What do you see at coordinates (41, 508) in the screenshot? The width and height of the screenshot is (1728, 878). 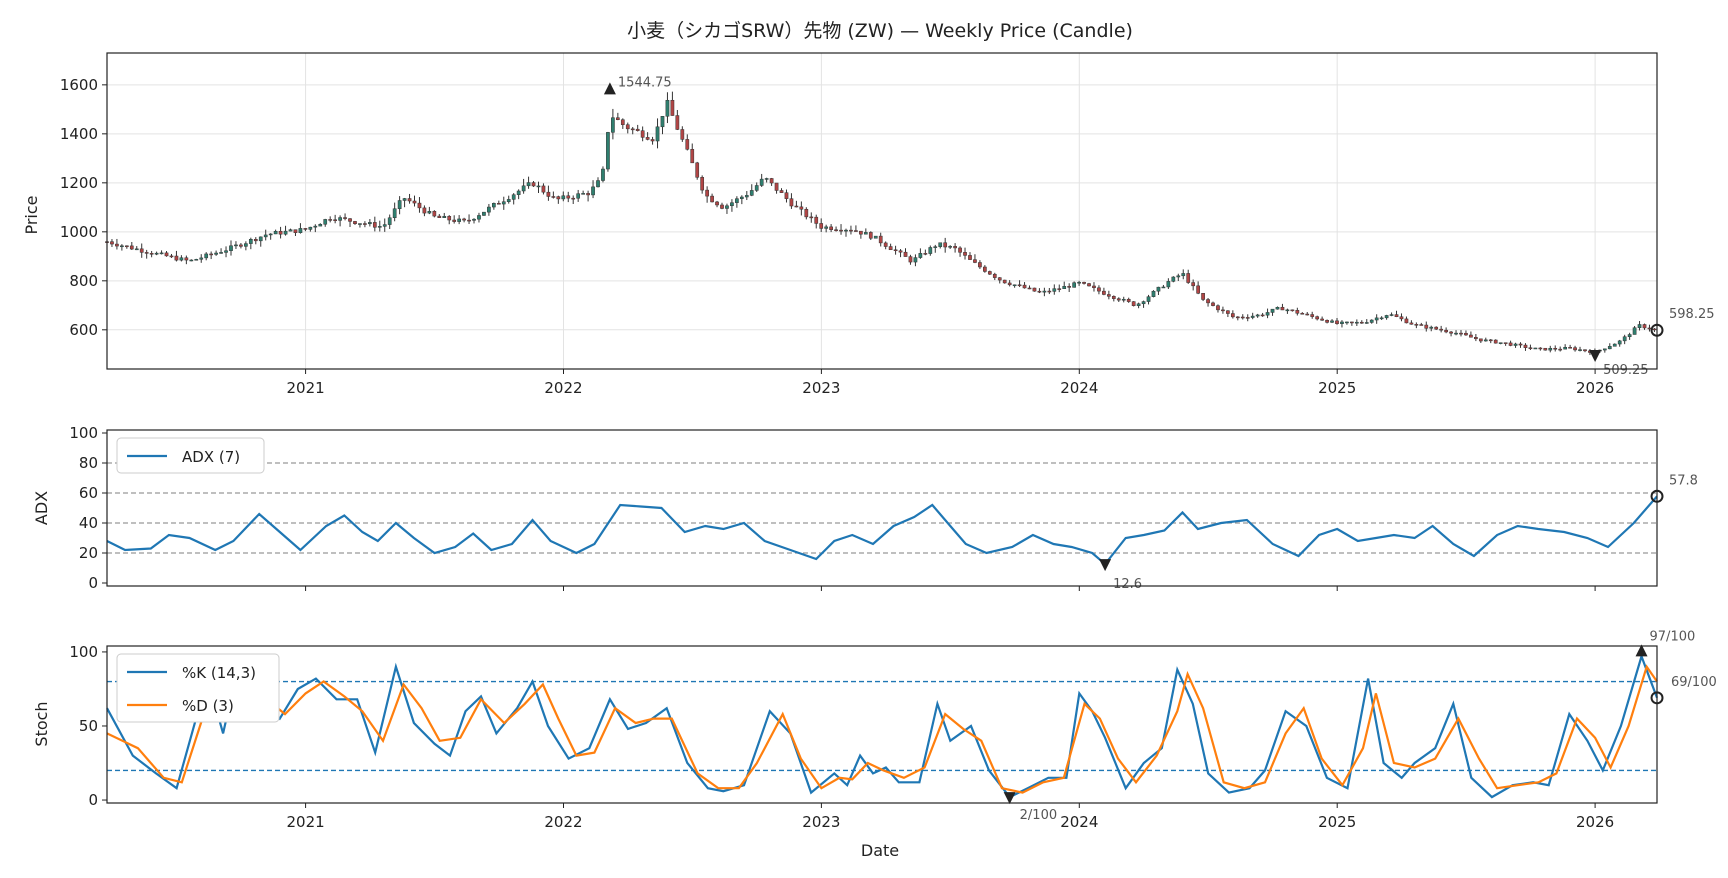 I see `adx-y-label: ADX` at bounding box center [41, 508].